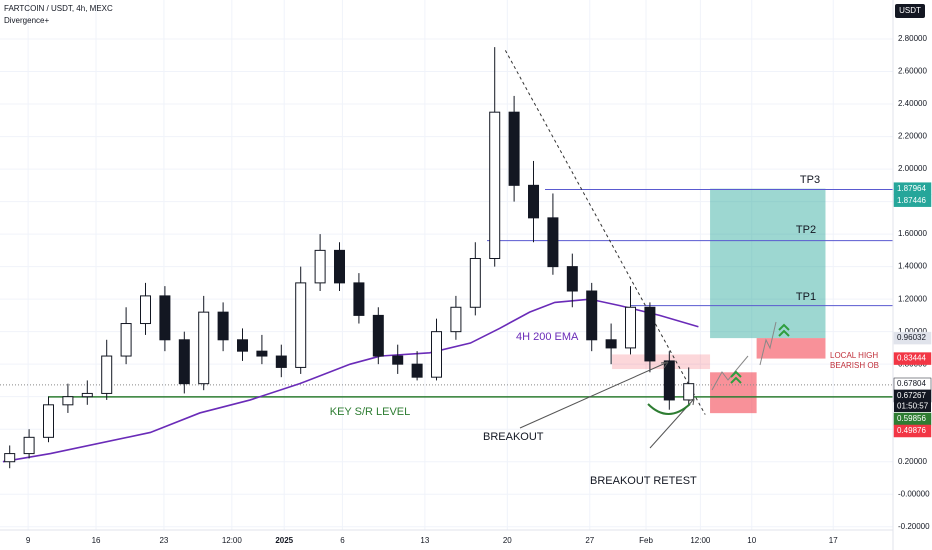 The image size is (932, 550). I want to click on x-tick-label: 23, so click(163, 540).